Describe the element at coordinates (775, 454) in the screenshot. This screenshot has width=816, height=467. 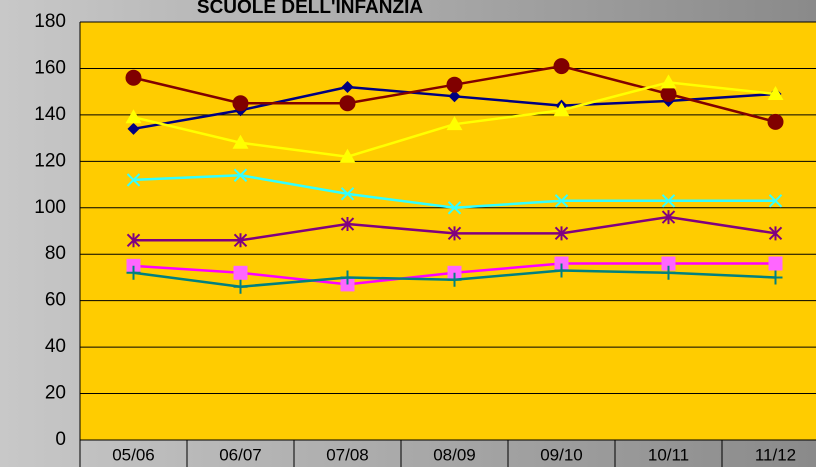
I see `x-tick-label: 11/12` at that location.